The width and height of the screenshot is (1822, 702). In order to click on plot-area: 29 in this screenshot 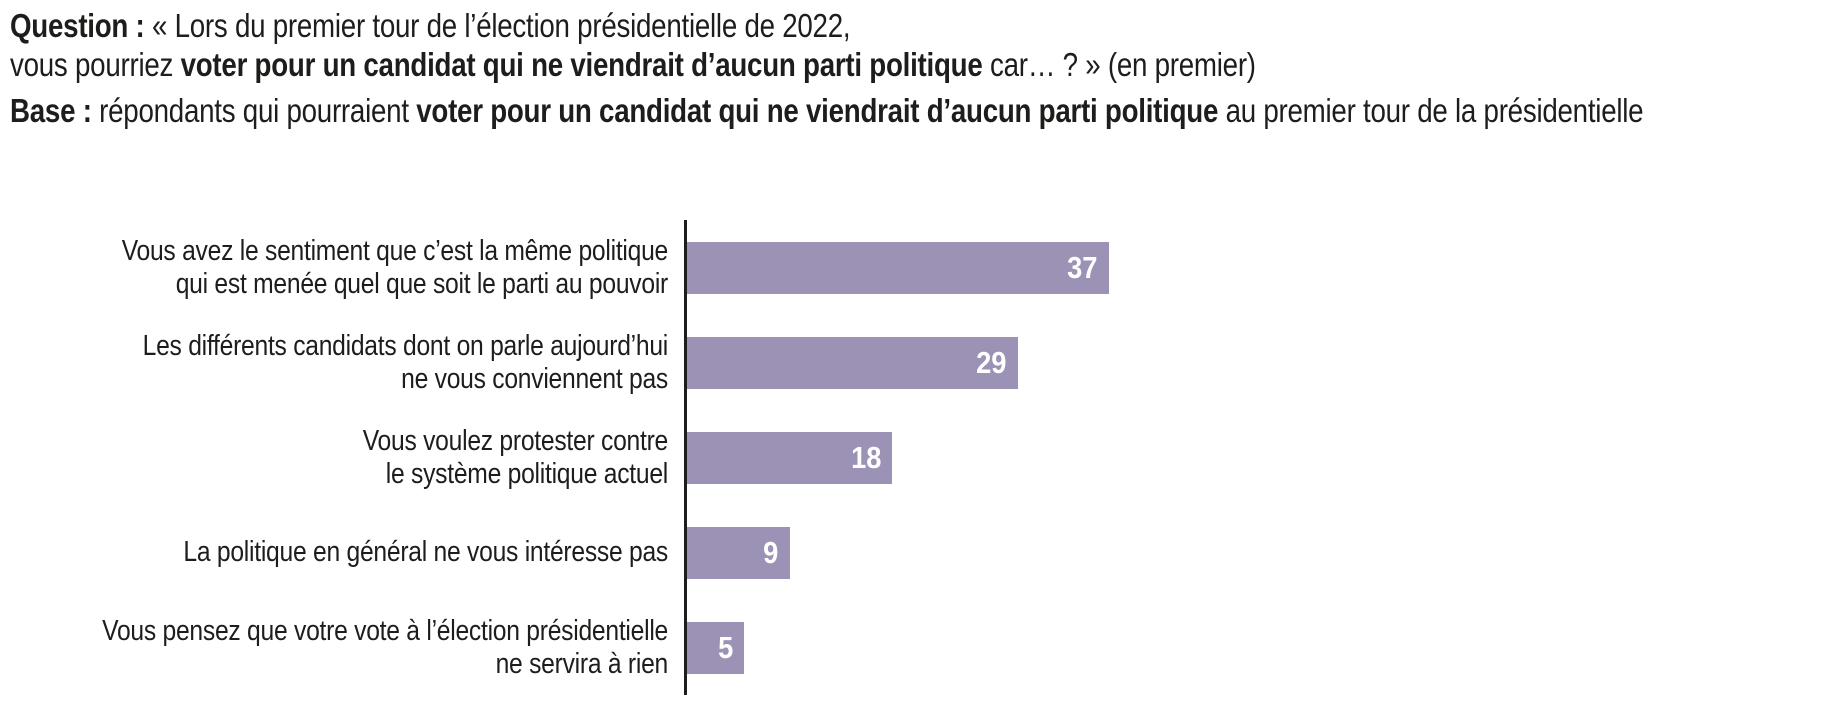, I will do `click(1253, 362)`.